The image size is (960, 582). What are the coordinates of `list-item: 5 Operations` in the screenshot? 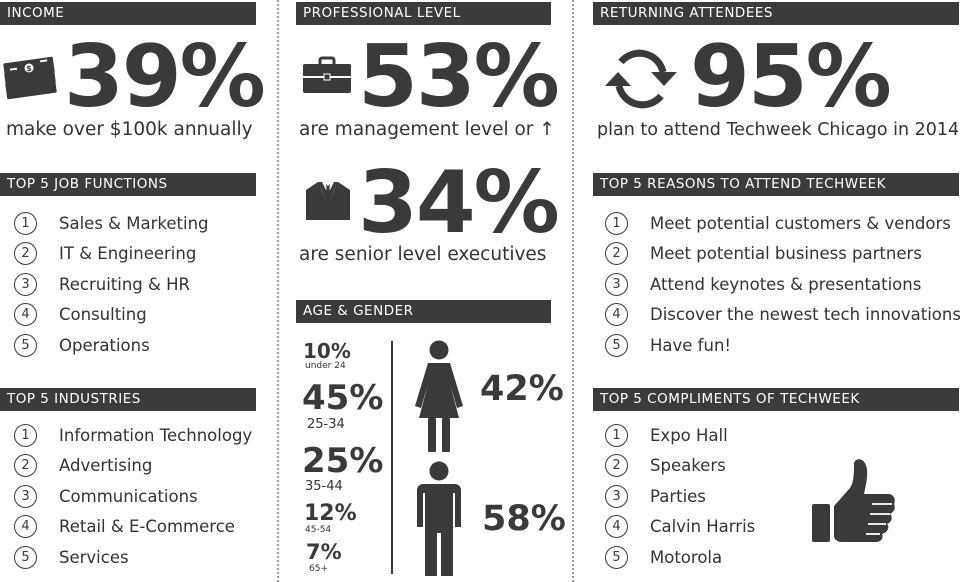 It's located at (111, 345).